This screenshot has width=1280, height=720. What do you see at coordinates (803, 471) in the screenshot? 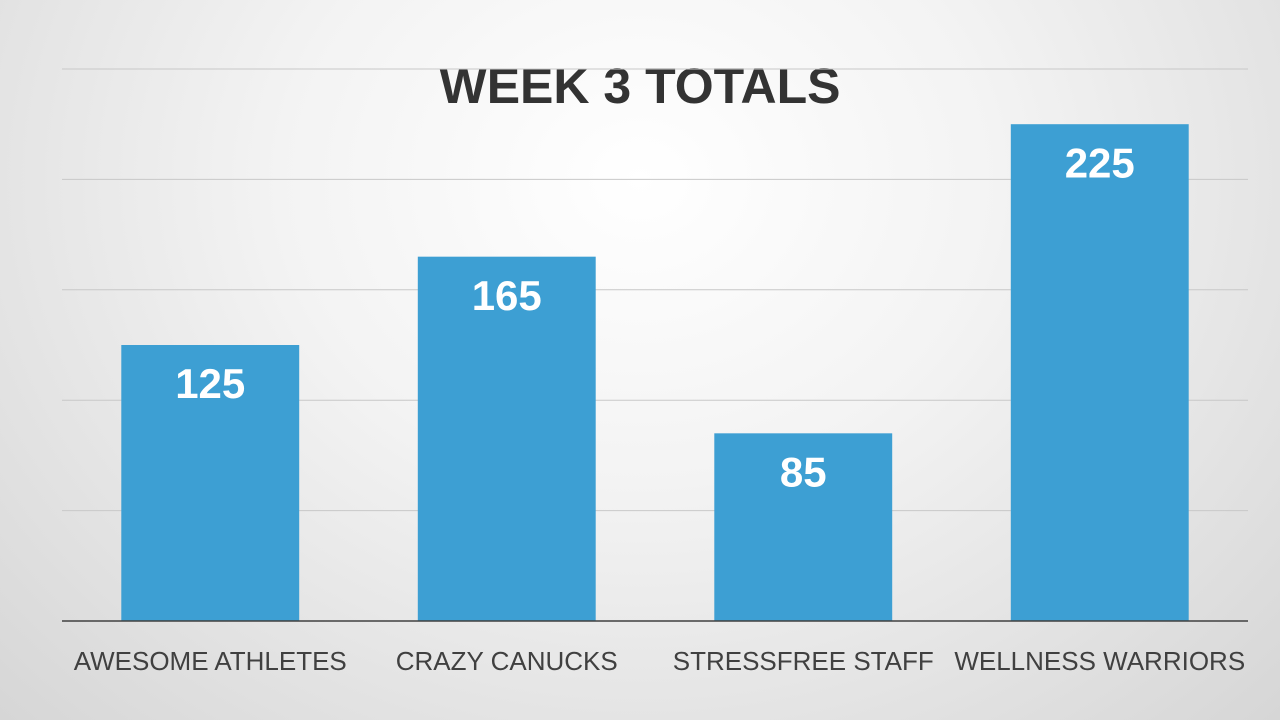
I see `data-label: 85` at bounding box center [803, 471].